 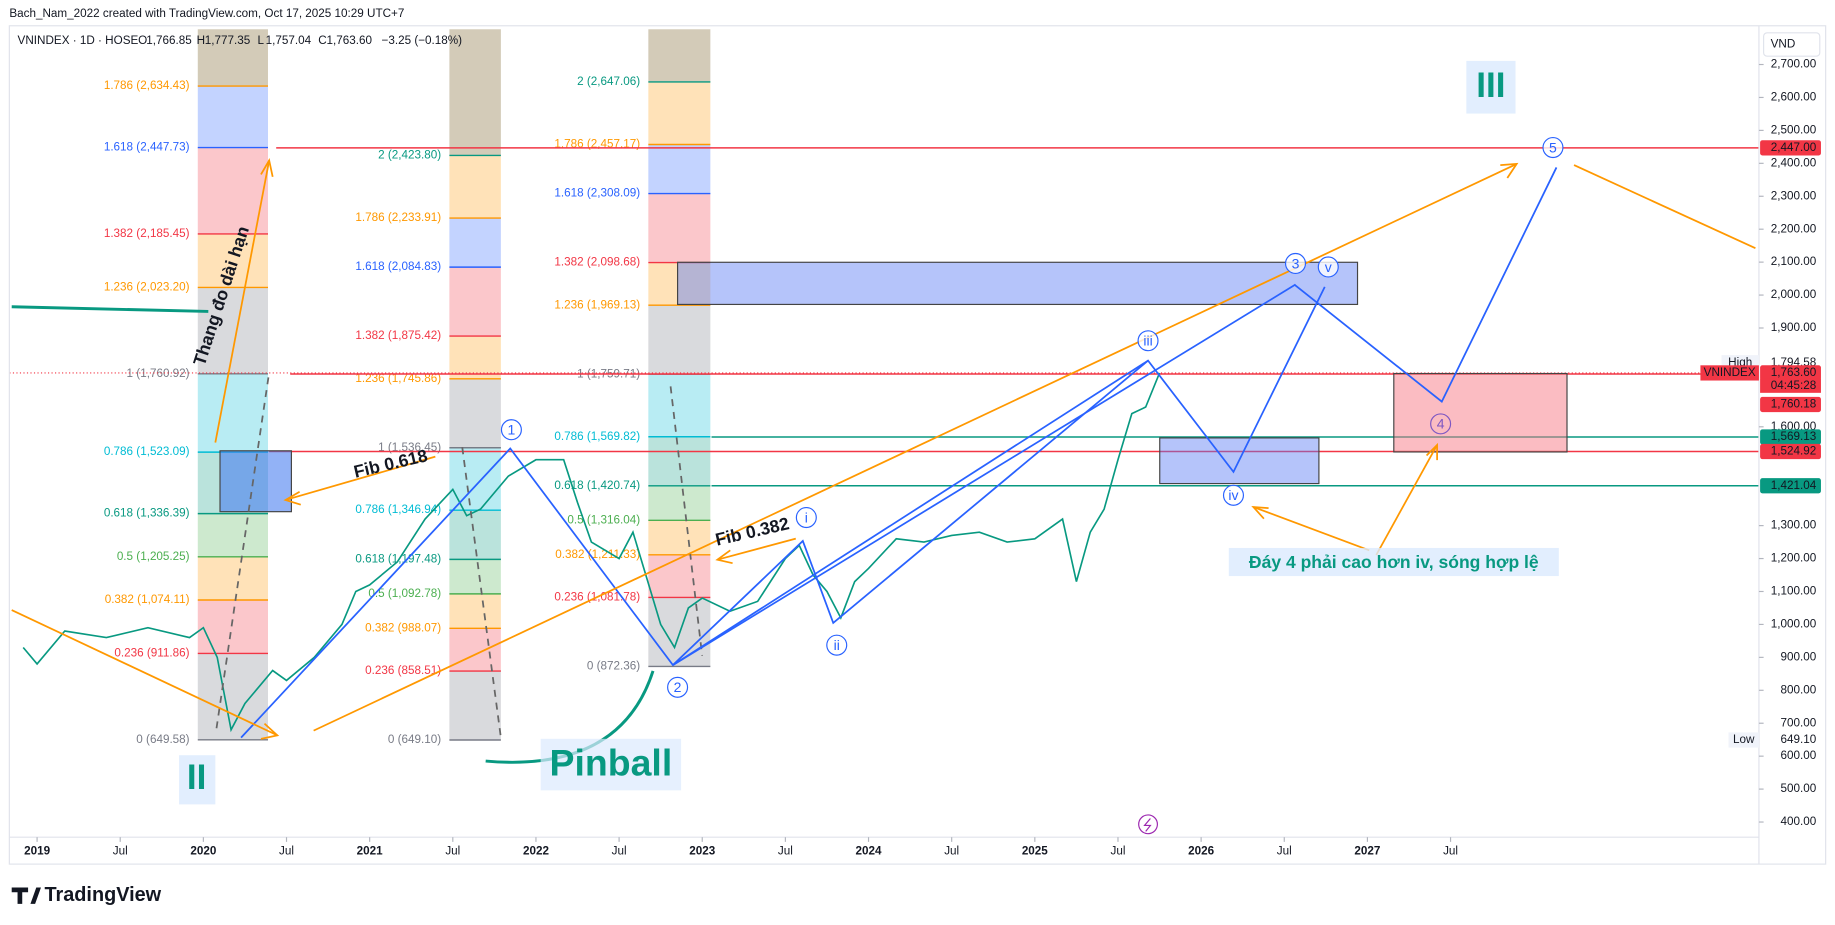 What do you see at coordinates (1148, 824) in the screenshot?
I see `event-icon` at bounding box center [1148, 824].